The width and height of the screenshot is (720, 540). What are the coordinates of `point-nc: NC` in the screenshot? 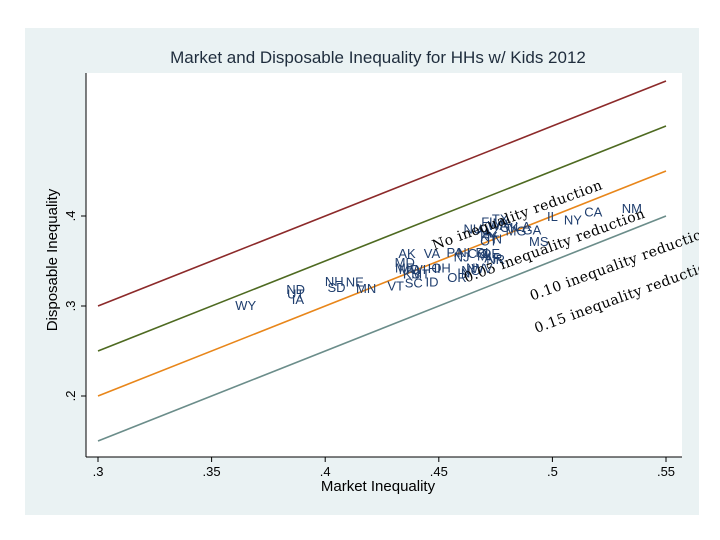 It's located at (470, 270).